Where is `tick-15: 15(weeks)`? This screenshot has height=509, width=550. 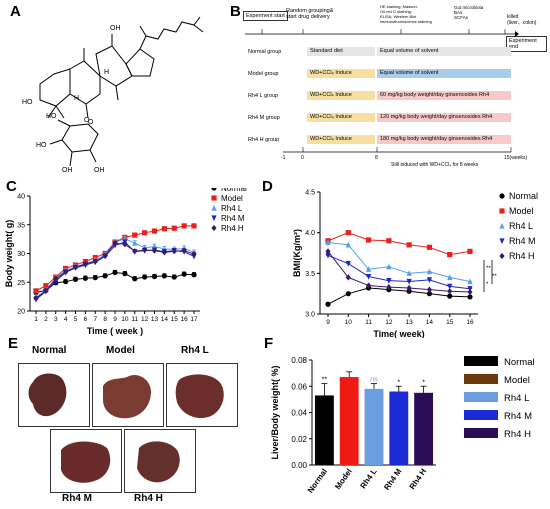
tick-15: 15(weeks) is located at coordinates (516, 158).